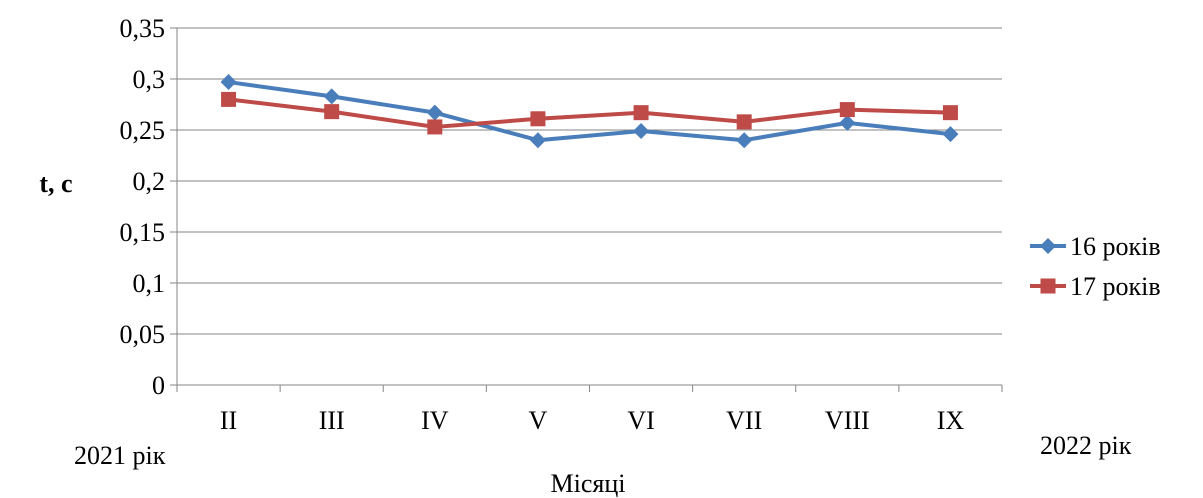 The height and width of the screenshot is (498, 1203). What do you see at coordinates (592, 420) in the screenshot?
I see `x-tick-labels: II III IV V VI VII VIII IX` at bounding box center [592, 420].